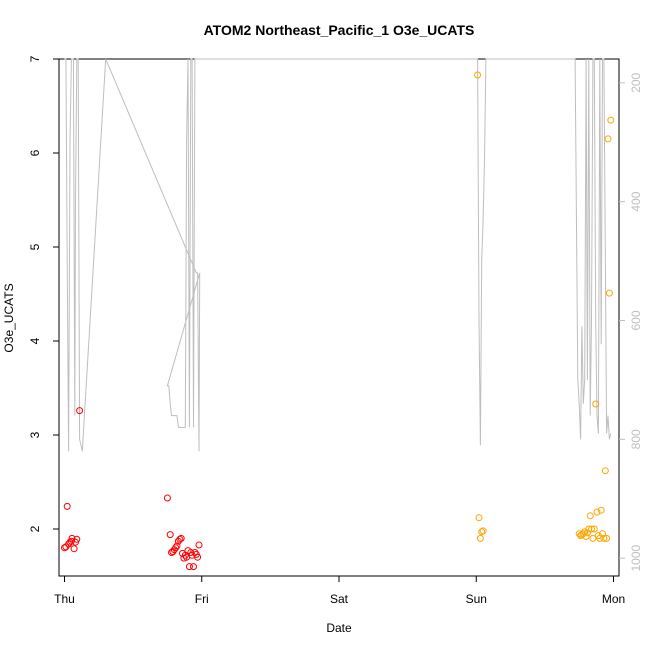 The height and width of the screenshot is (650, 650). I want to click on y-tick-label: 5, so click(35, 246).